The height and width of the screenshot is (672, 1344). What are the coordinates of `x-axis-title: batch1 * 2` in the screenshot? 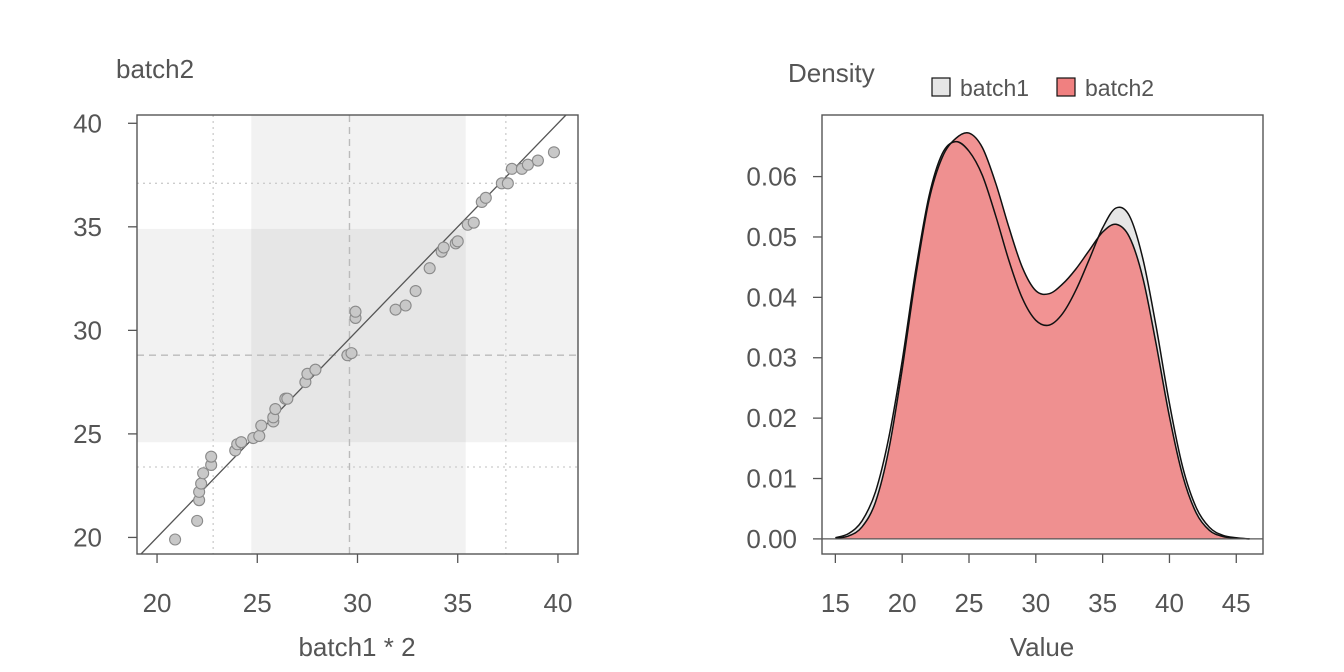 It's located at (356, 647).